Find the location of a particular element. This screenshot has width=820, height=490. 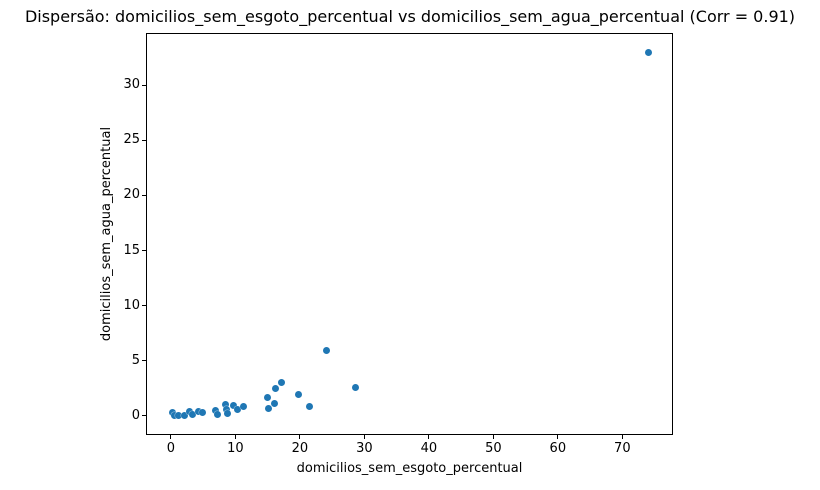

y-tick-label: 5 is located at coordinates (135, 360).